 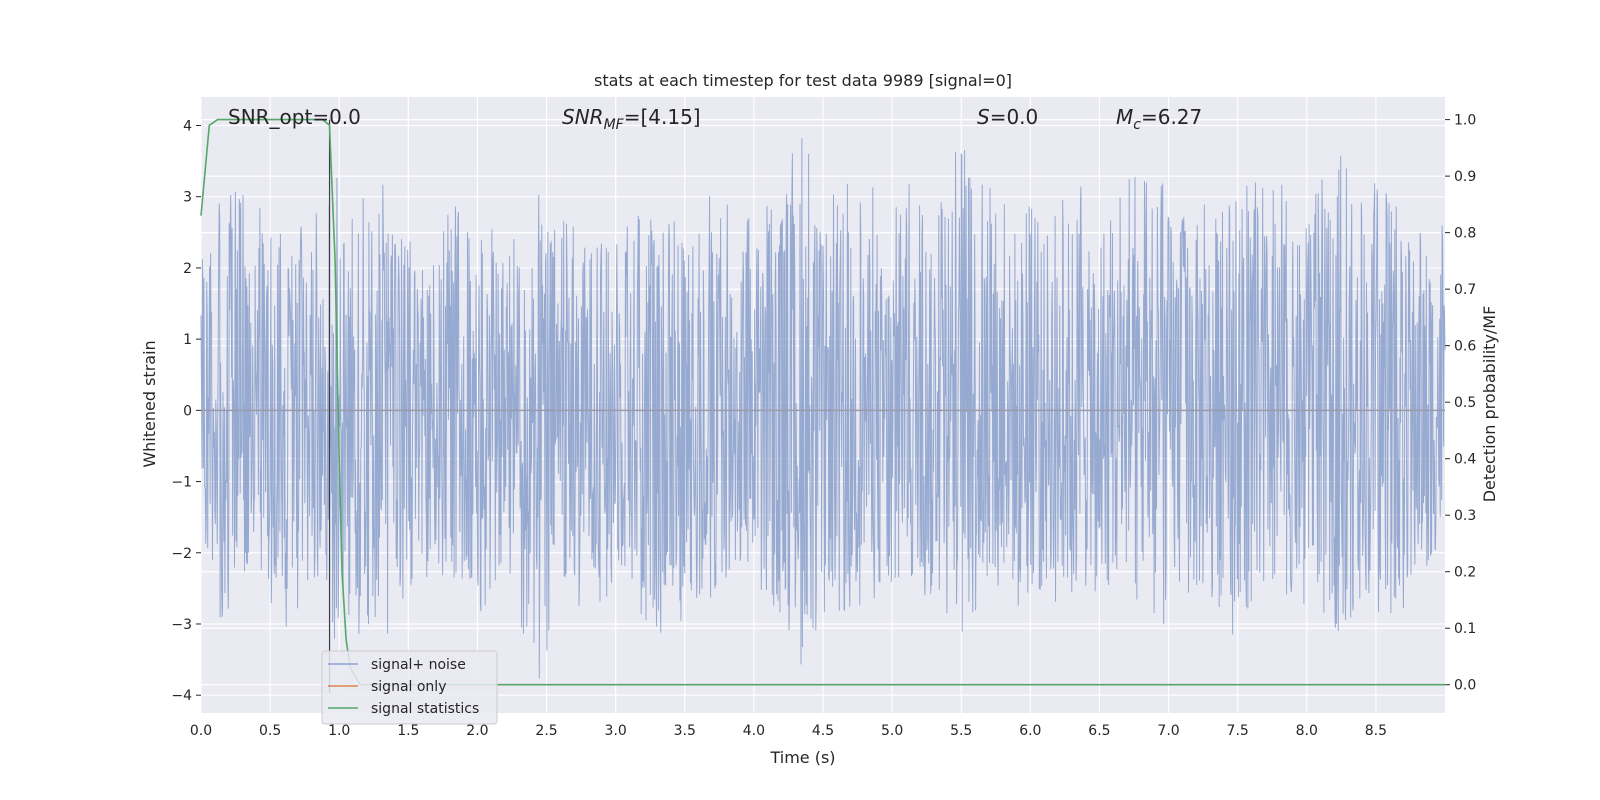 What do you see at coordinates (1168, 731) in the screenshot?
I see `x-tick-label: 7.0` at bounding box center [1168, 731].